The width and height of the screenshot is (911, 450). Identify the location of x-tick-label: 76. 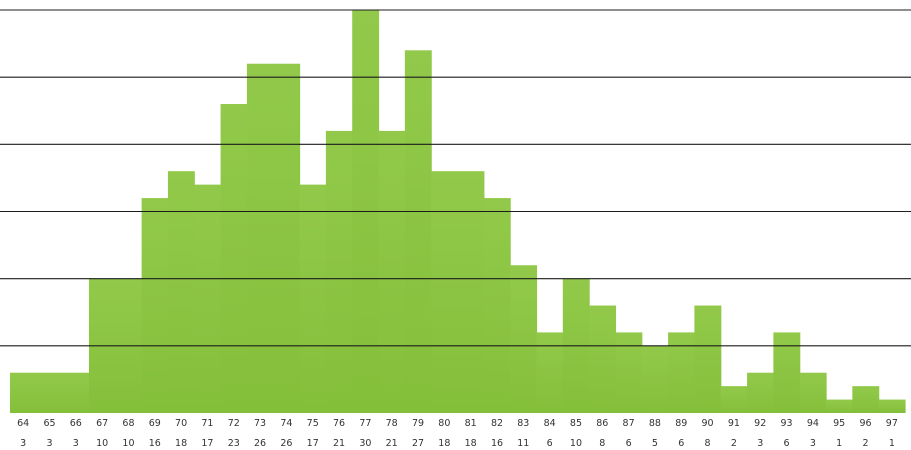
(339, 423).